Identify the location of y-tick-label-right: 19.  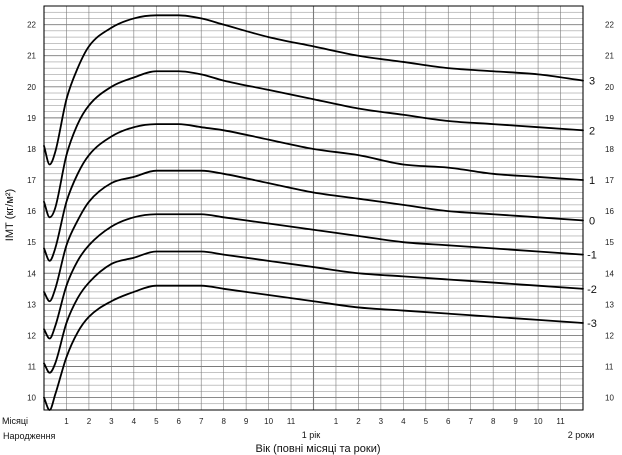
(609, 118).